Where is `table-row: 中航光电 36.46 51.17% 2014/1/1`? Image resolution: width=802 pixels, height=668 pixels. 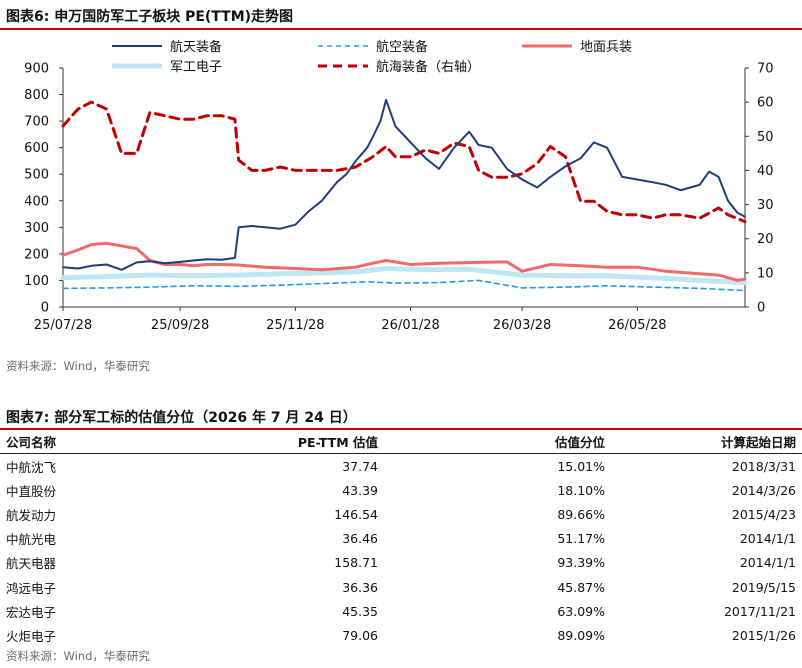 table-row: 中航光电 36.46 51.17% 2014/1/1 is located at coordinates (401, 539).